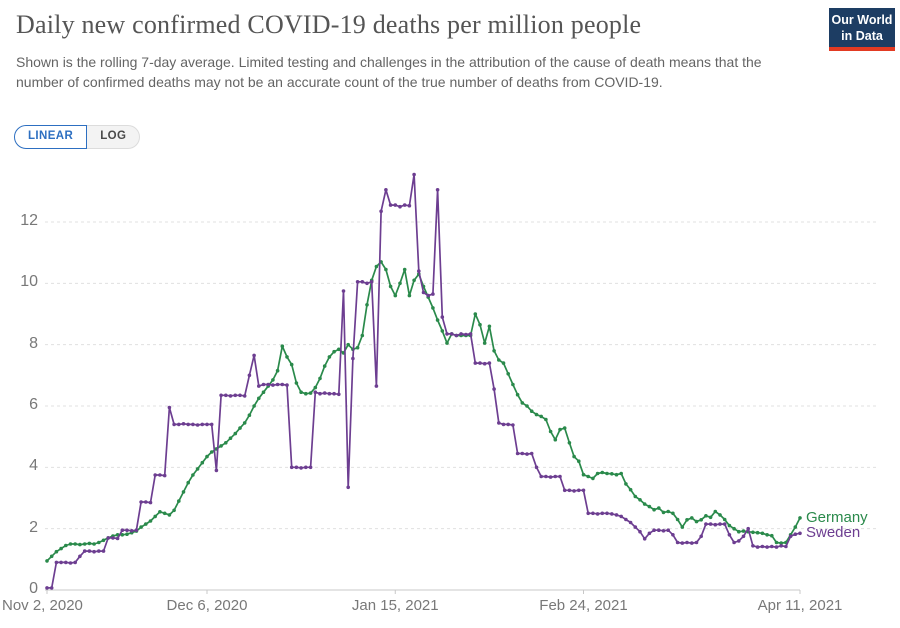 This screenshot has width=900, height=628. I want to click on x-axis-tick-label: Jan 15, 2021, so click(395, 605).